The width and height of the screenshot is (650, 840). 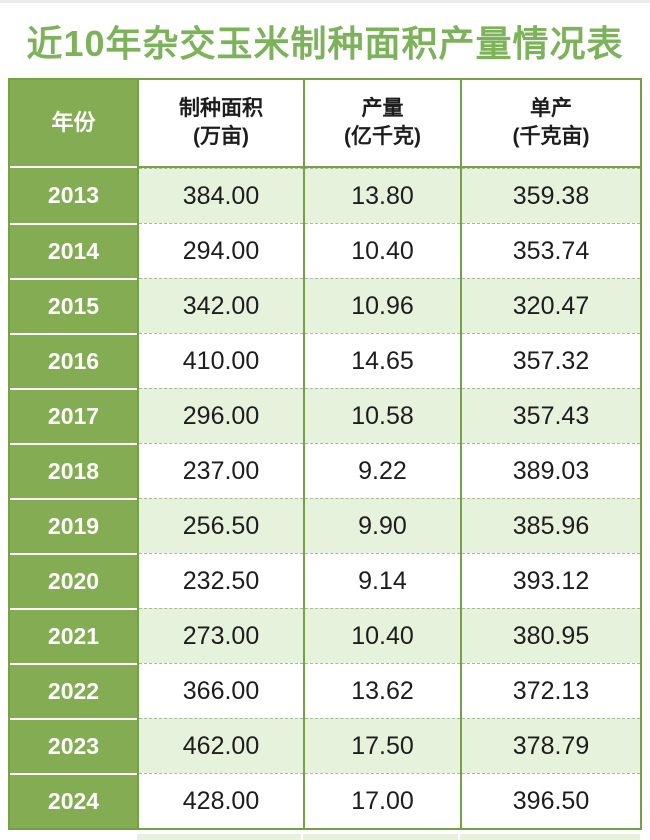 I want to click on output-value: 9.90, so click(x=382, y=525).